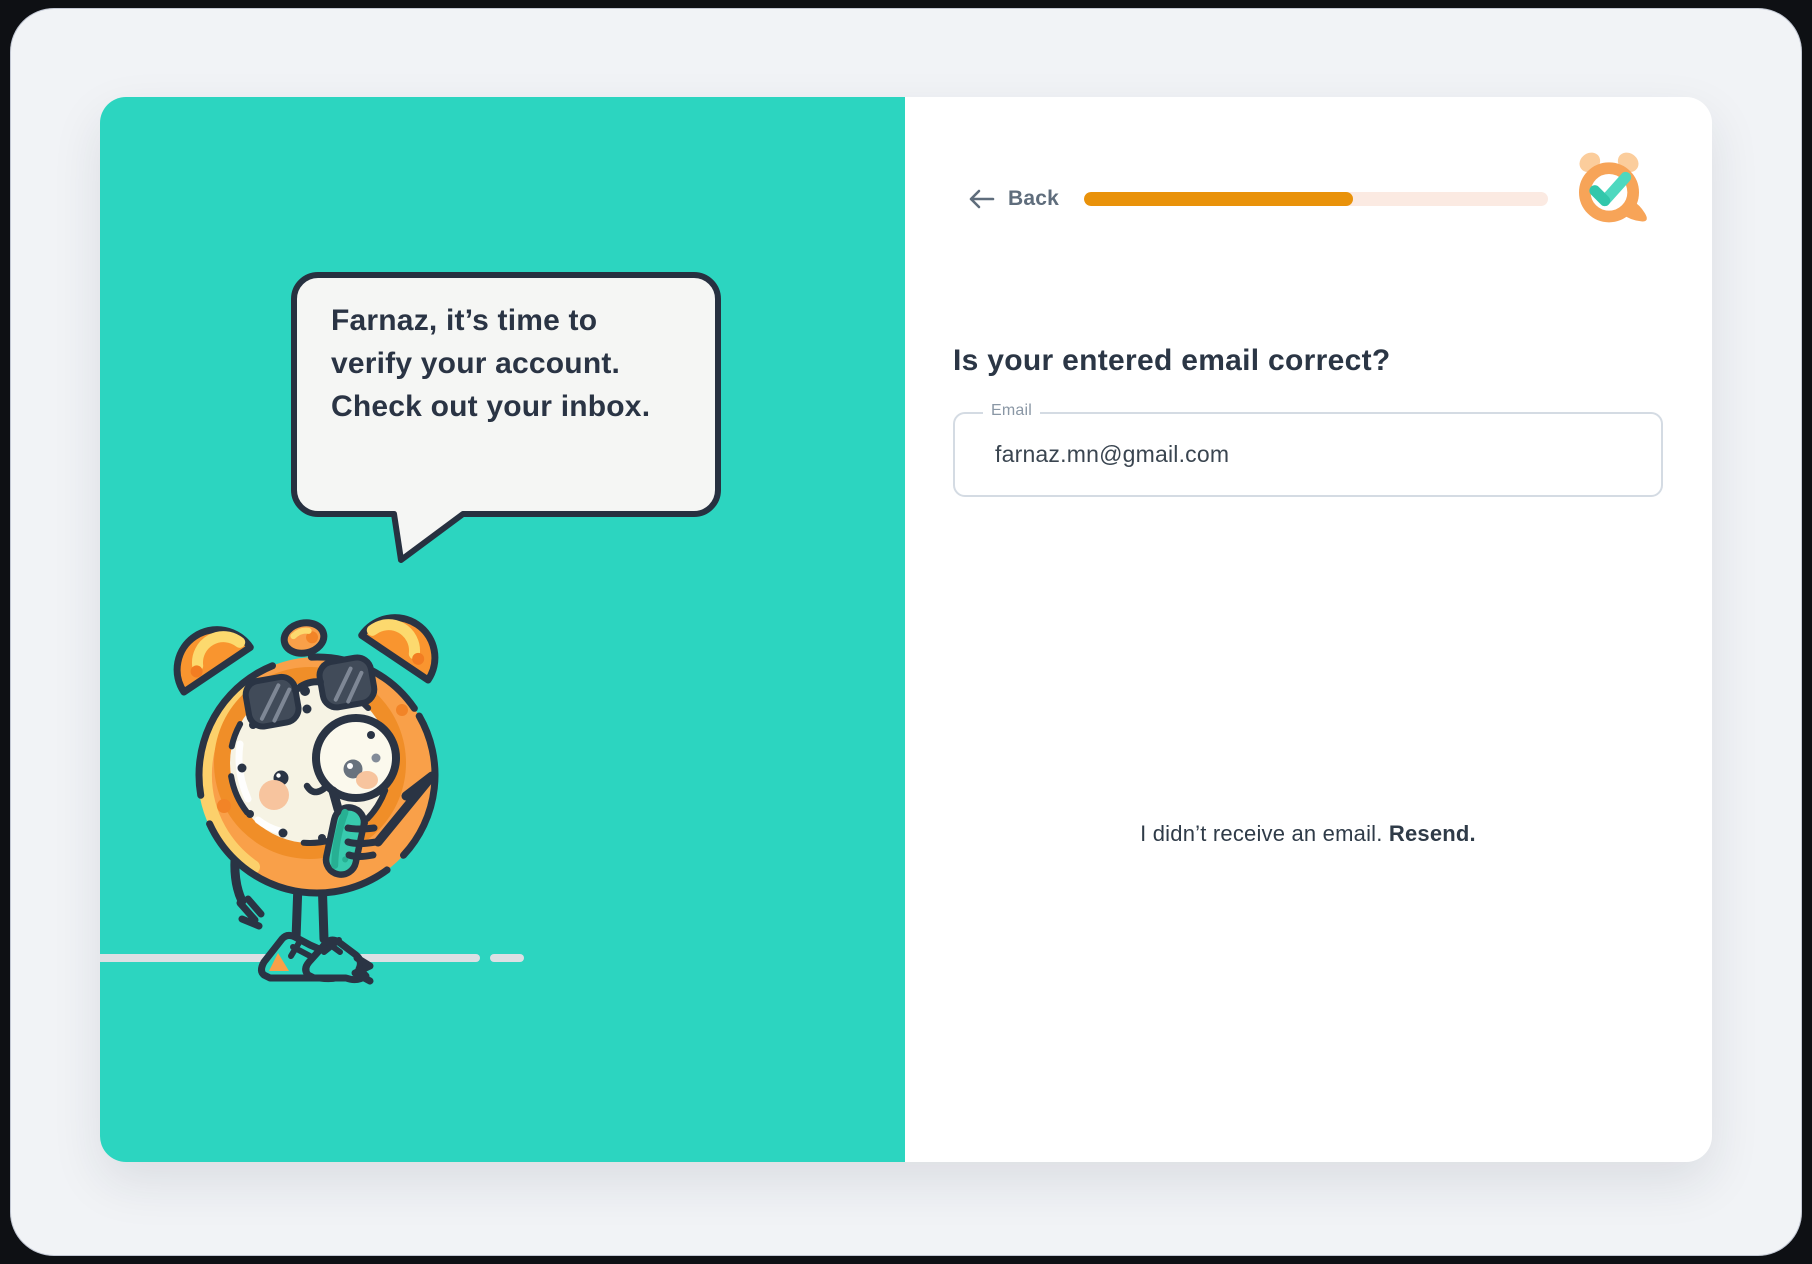  I want to click on back-button: Back, so click(1013, 199).